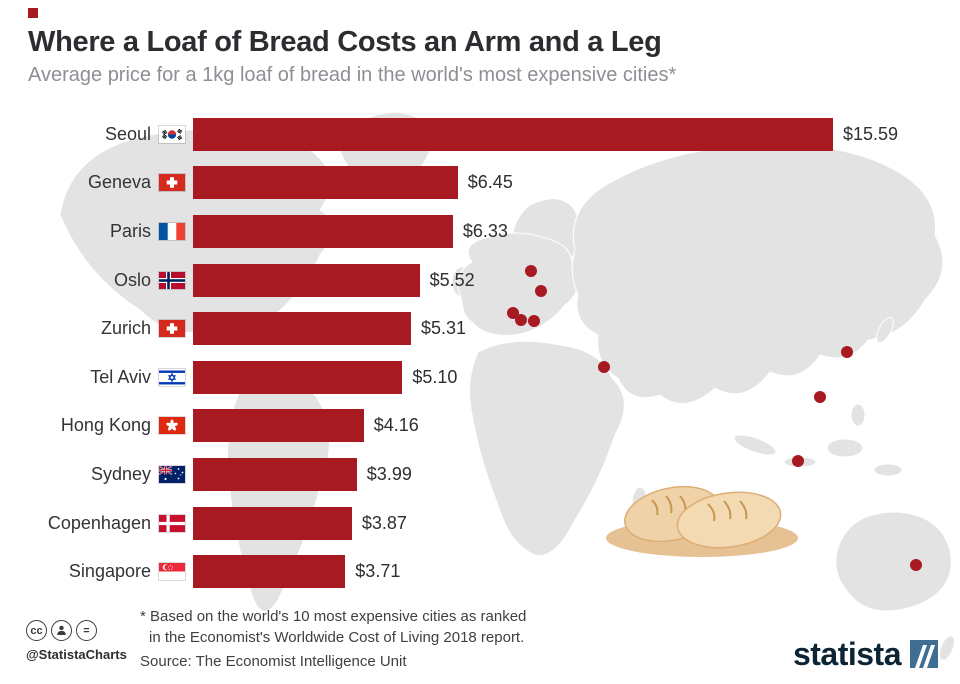 This screenshot has width=960, height=684. I want to click on statista-charts-handle: @StatistaCharts, so click(76, 654).